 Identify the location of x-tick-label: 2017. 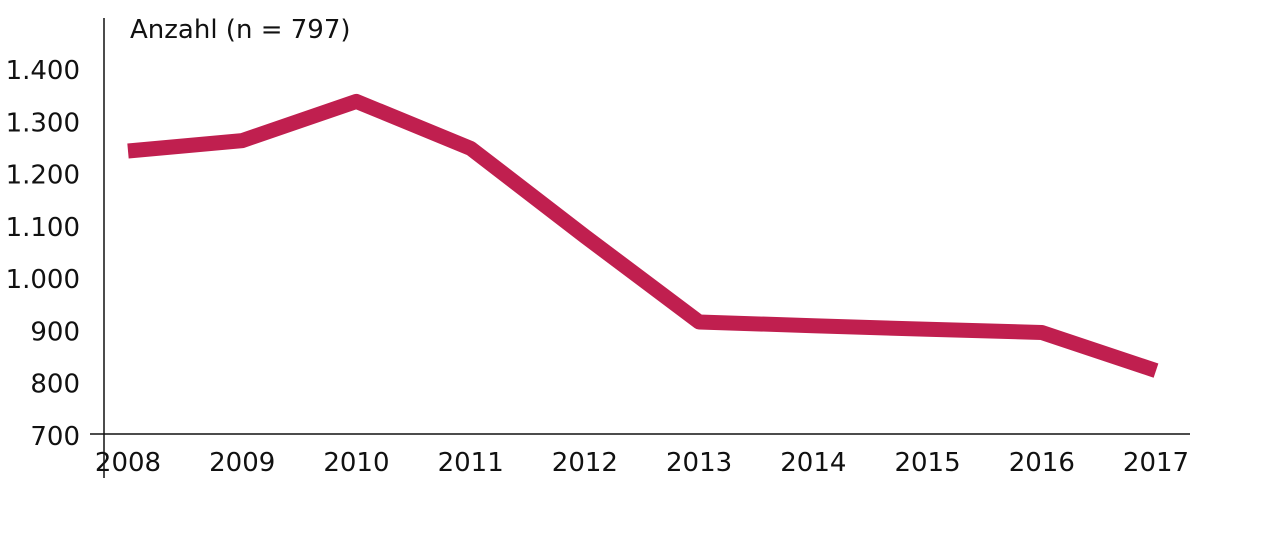
(1156, 463).